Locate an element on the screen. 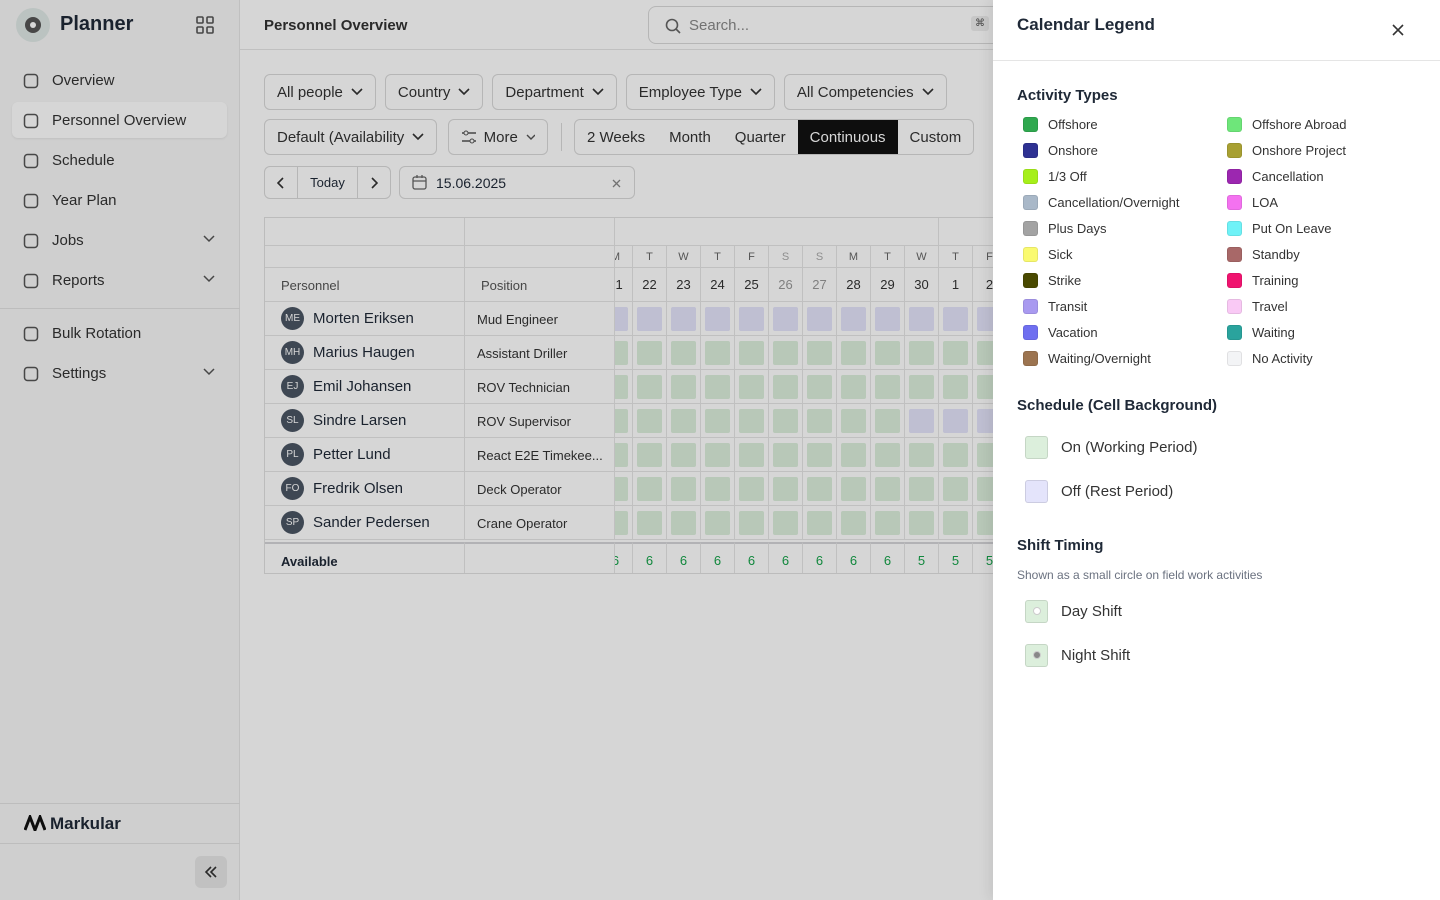 This screenshot has height=900, width=1440. available-count: 5 is located at coordinates (956, 557).